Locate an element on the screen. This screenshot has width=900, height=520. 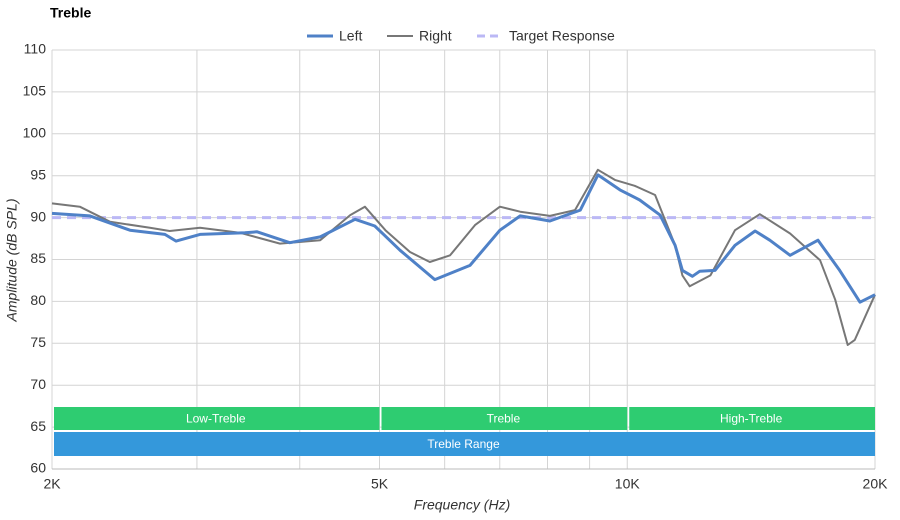
y-tick-label: 90 is located at coordinates (38, 216).